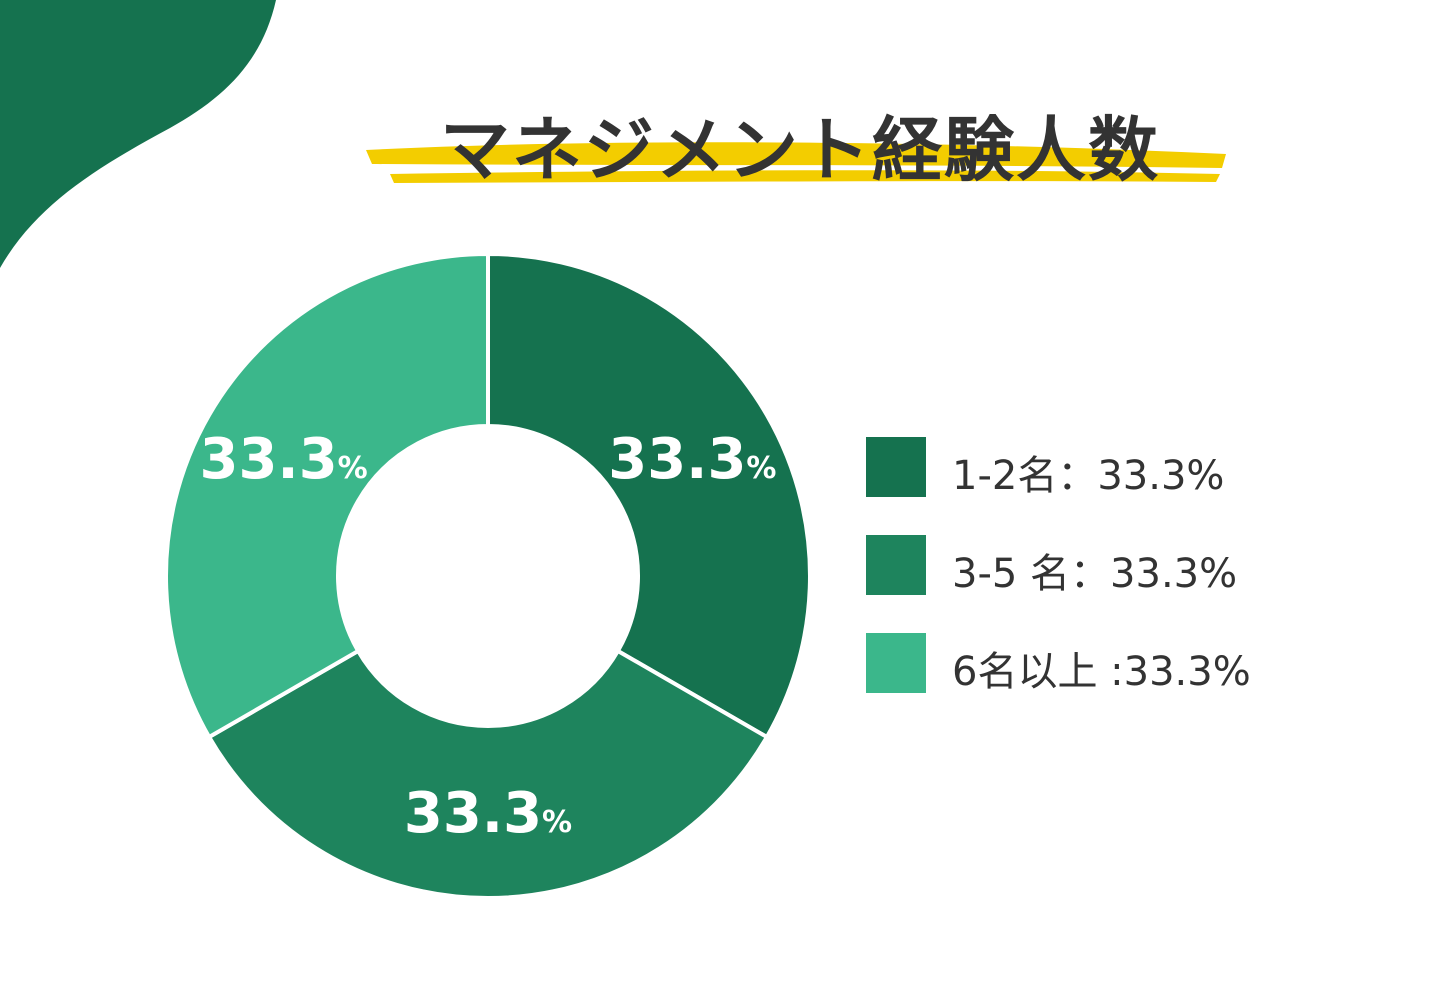 The height and width of the screenshot is (982, 1440). Describe the element at coordinates (1095, 574) in the screenshot. I see `legend-label: 3-5 名：33.3%` at that location.